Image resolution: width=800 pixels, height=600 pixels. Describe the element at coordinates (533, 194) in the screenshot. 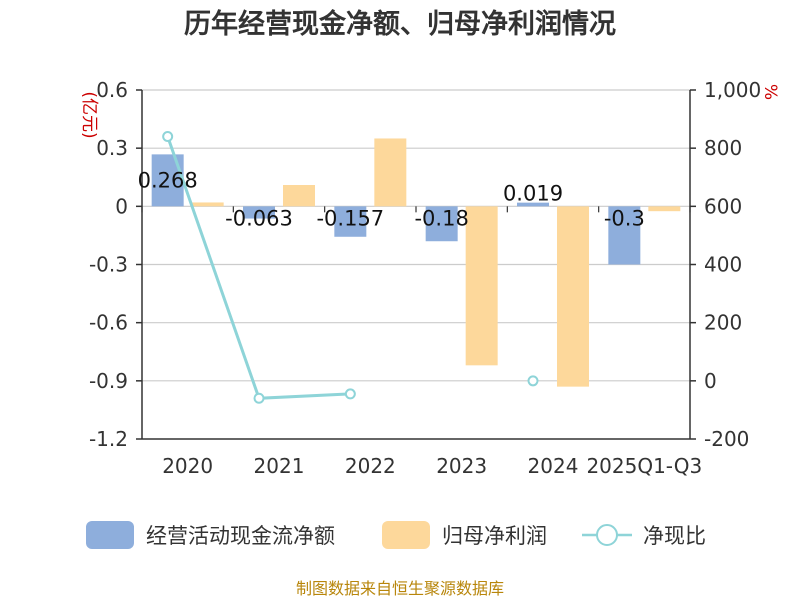

I see `cash-flow-value-label: 0.019` at that location.